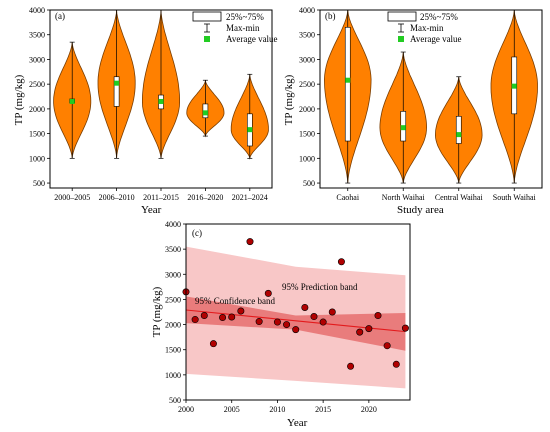 Image resolution: width=550 pixels, height=432 pixels. Describe the element at coordinates (197, 233) in the screenshot. I see `panel-c-tag: (c)` at that location.